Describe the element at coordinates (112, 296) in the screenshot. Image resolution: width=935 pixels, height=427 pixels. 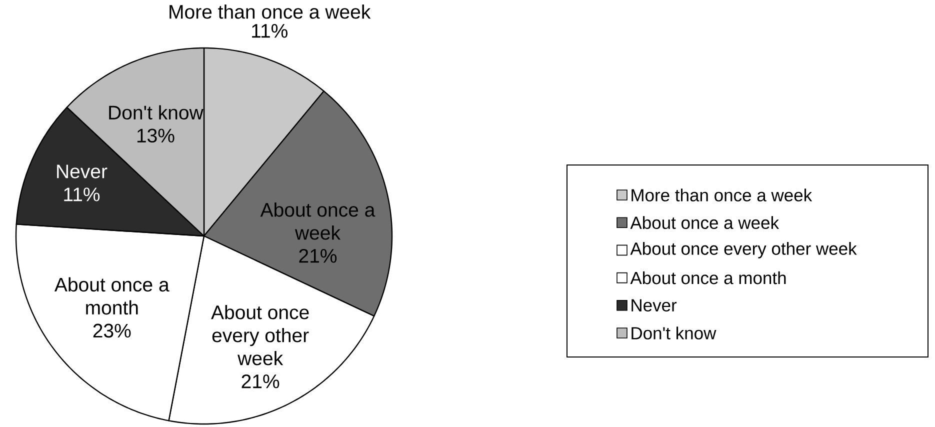
I see `slice-label: About once a month` at that location.